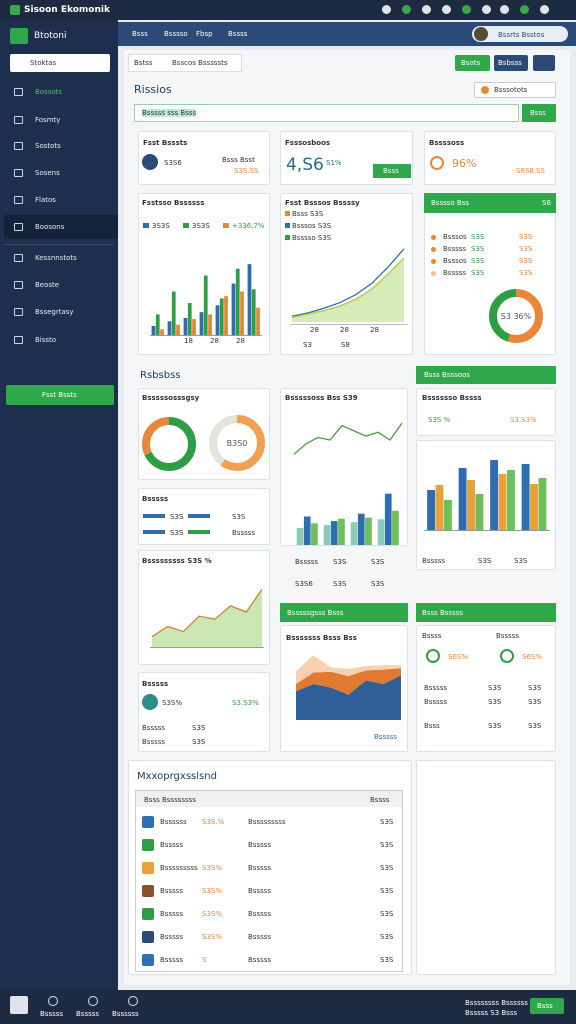  Describe the element at coordinates (176, 34) in the screenshot. I see `tab: Bsssso` at that location.